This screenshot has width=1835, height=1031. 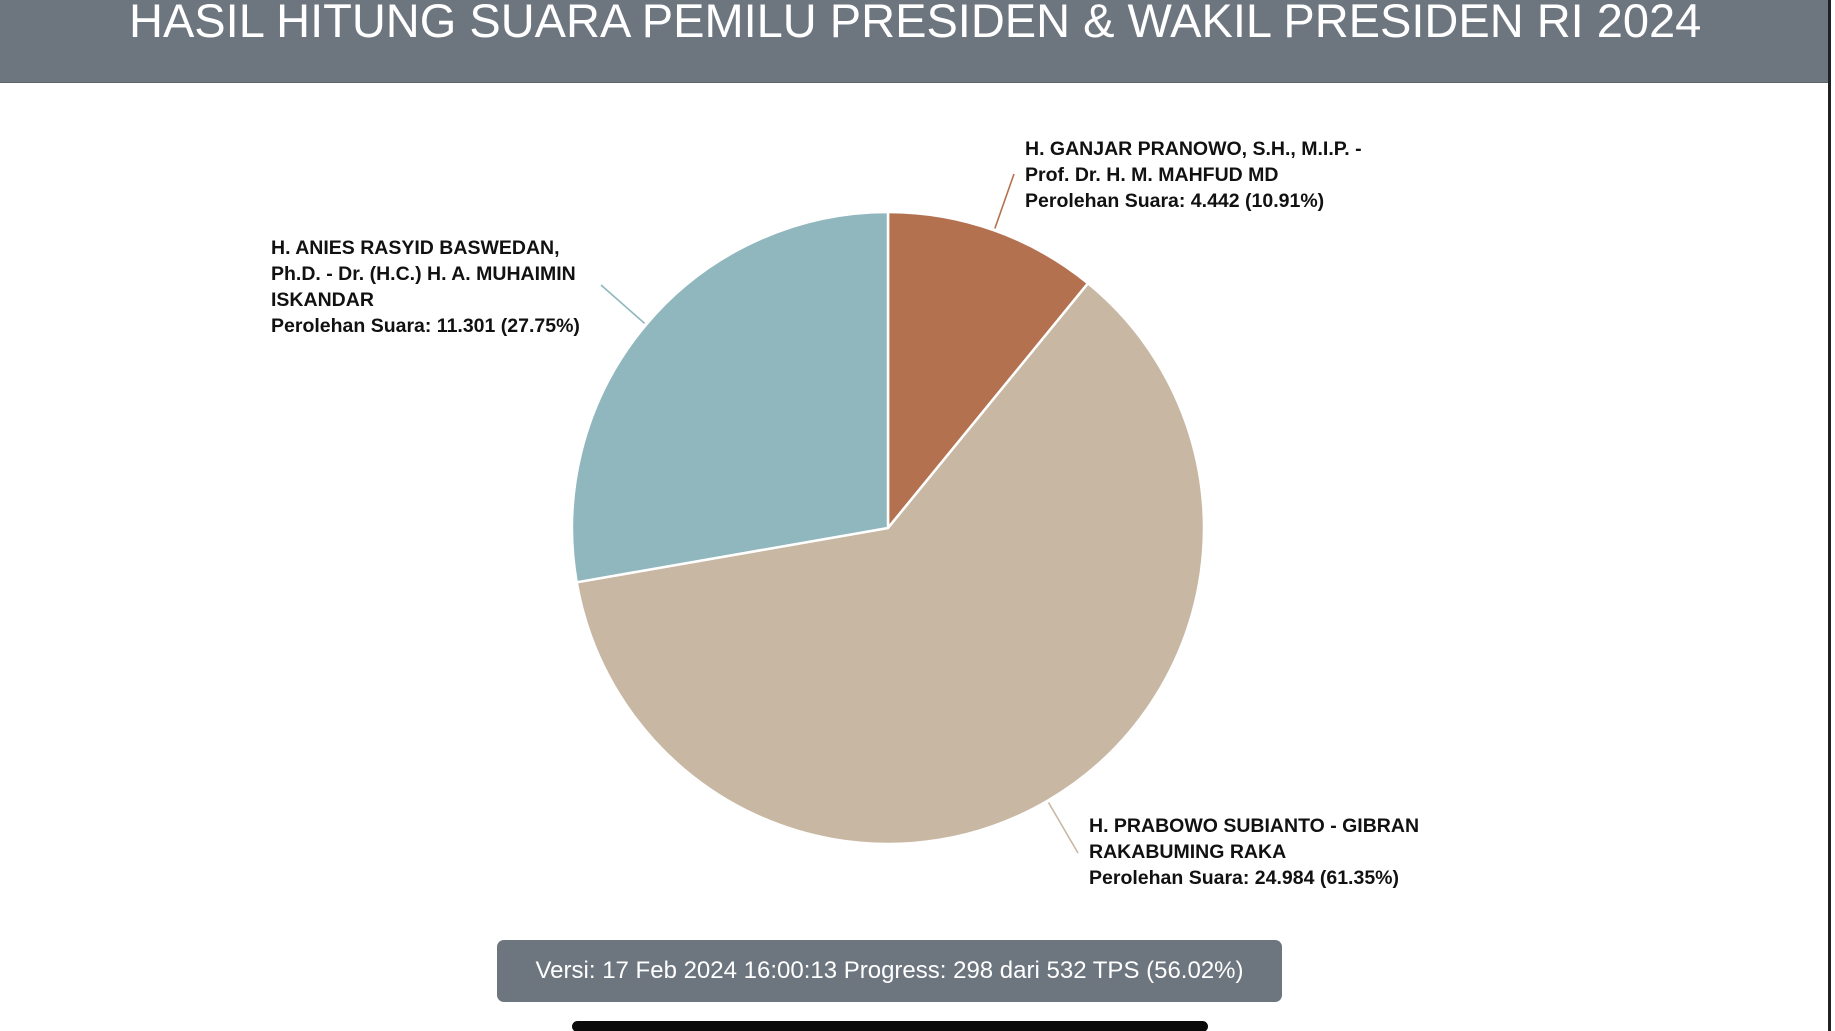 What do you see at coordinates (415, 248) in the screenshot?
I see `slice-name-line: H. ANIES RASYID BASWEDAN,` at bounding box center [415, 248].